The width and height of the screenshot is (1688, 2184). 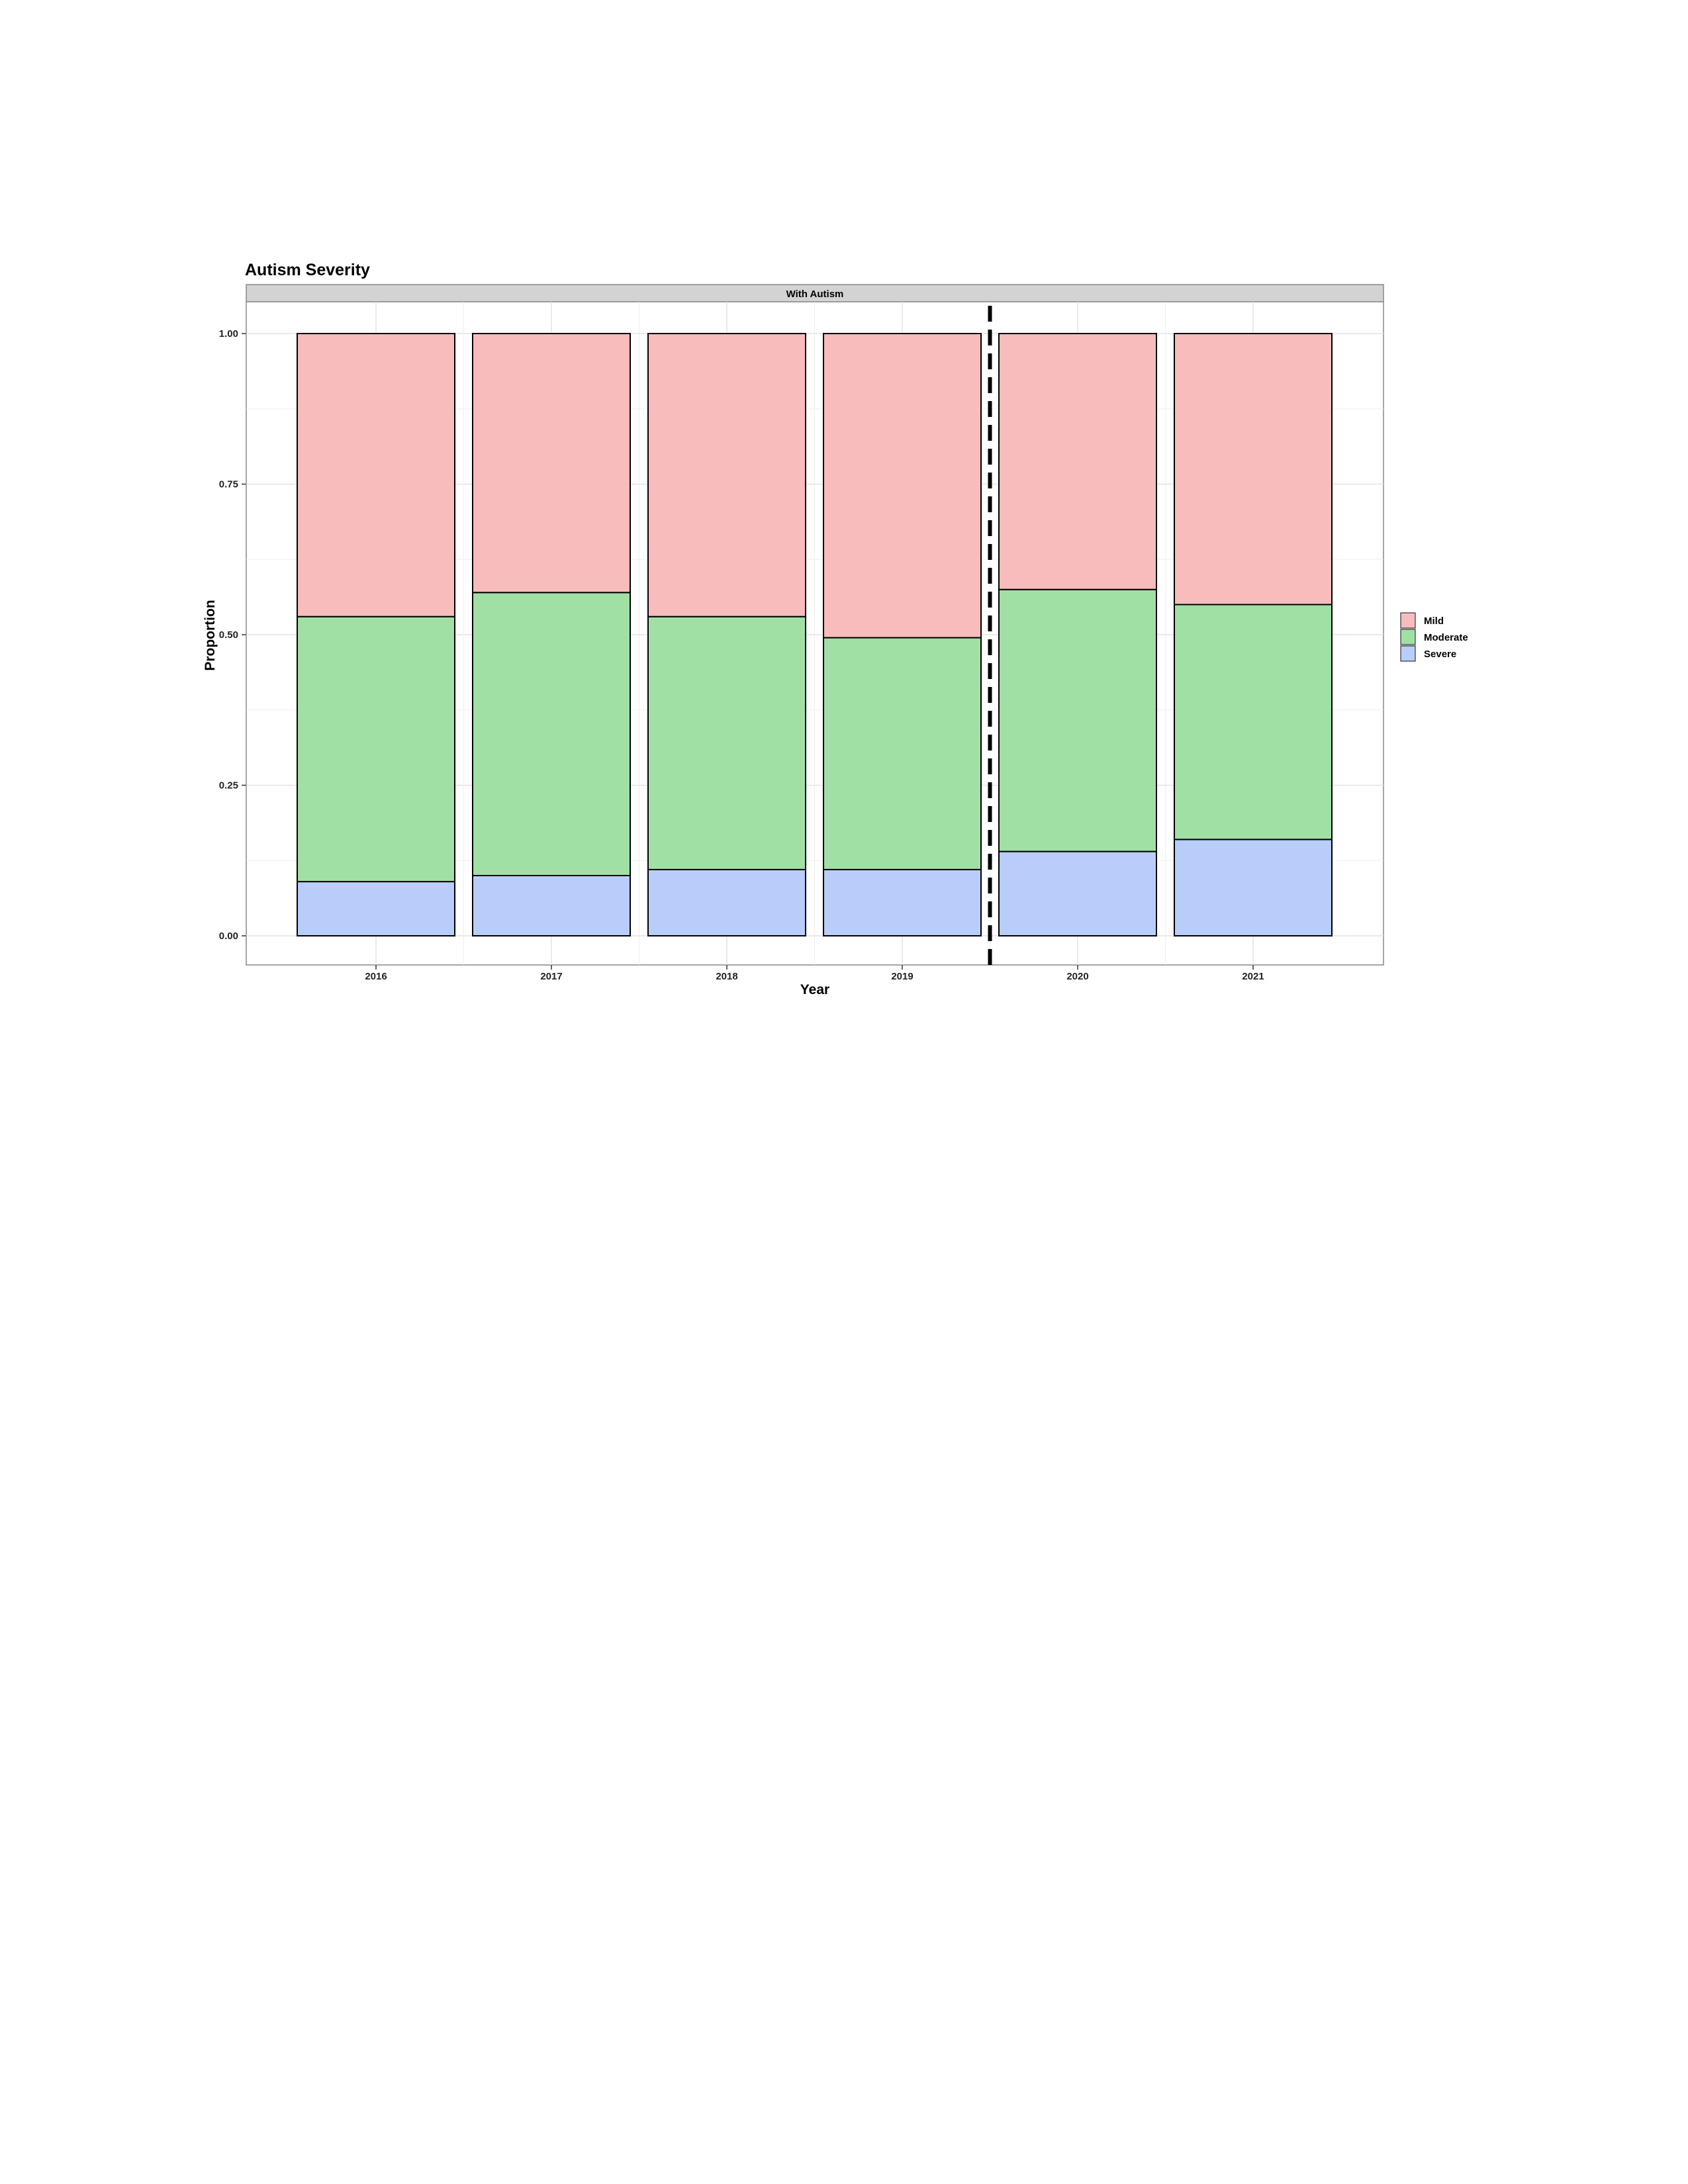 What do you see at coordinates (726, 903) in the screenshot?
I see `bar-severe-2018` at bounding box center [726, 903].